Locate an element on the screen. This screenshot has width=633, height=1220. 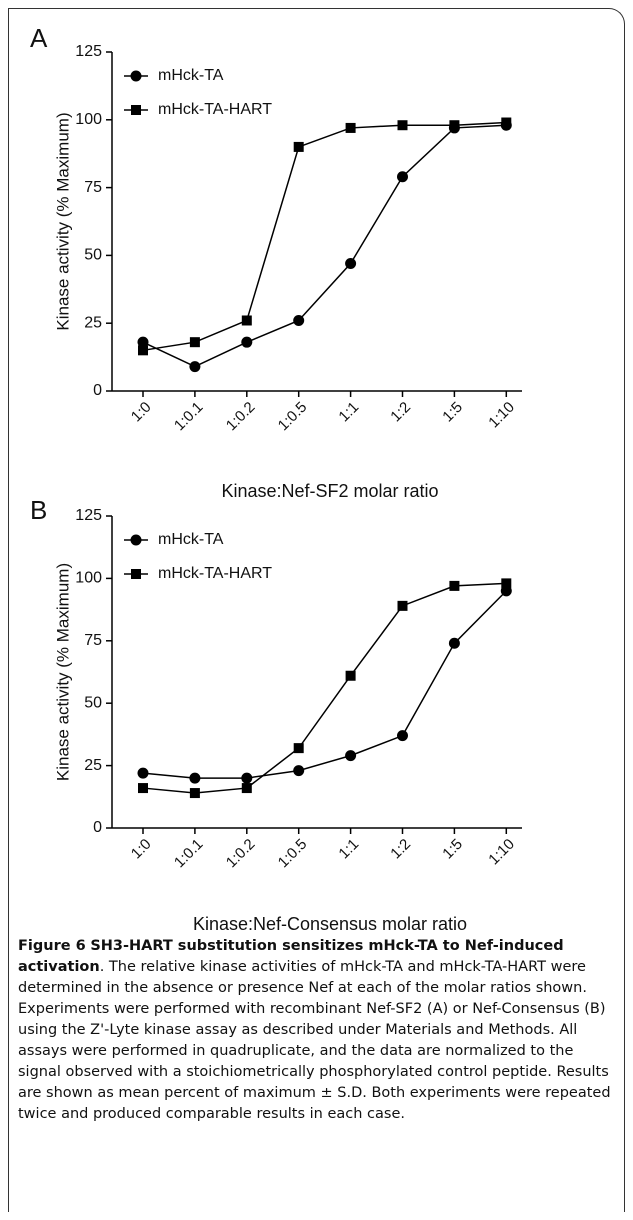
x-axis-title: Kinase:Nef-SF2 molar ratio is located at coordinates (329, 491).